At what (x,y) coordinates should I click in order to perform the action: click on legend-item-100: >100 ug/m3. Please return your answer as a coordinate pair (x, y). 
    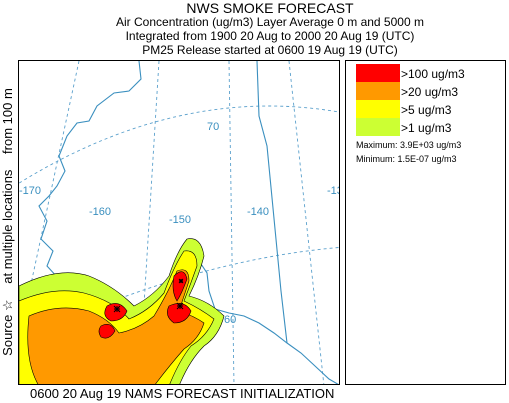
    Looking at the image, I should click on (426, 73).